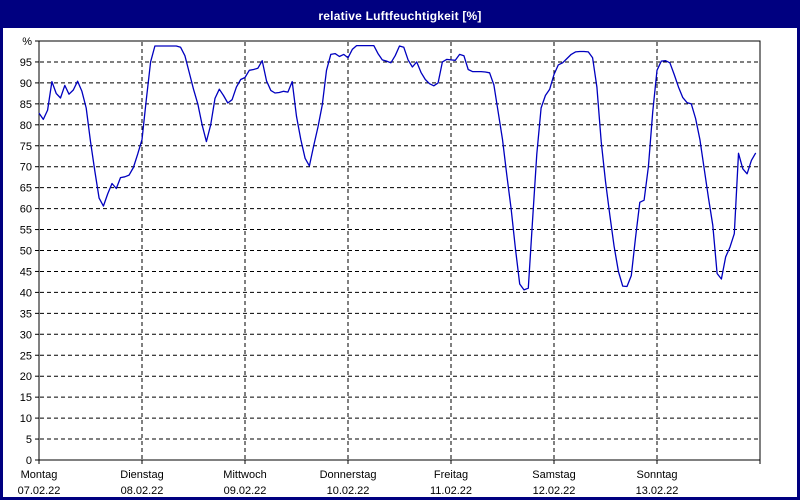  What do you see at coordinates (26, 314) in the screenshot?
I see `svg-text: 35` at bounding box center [26, 314].